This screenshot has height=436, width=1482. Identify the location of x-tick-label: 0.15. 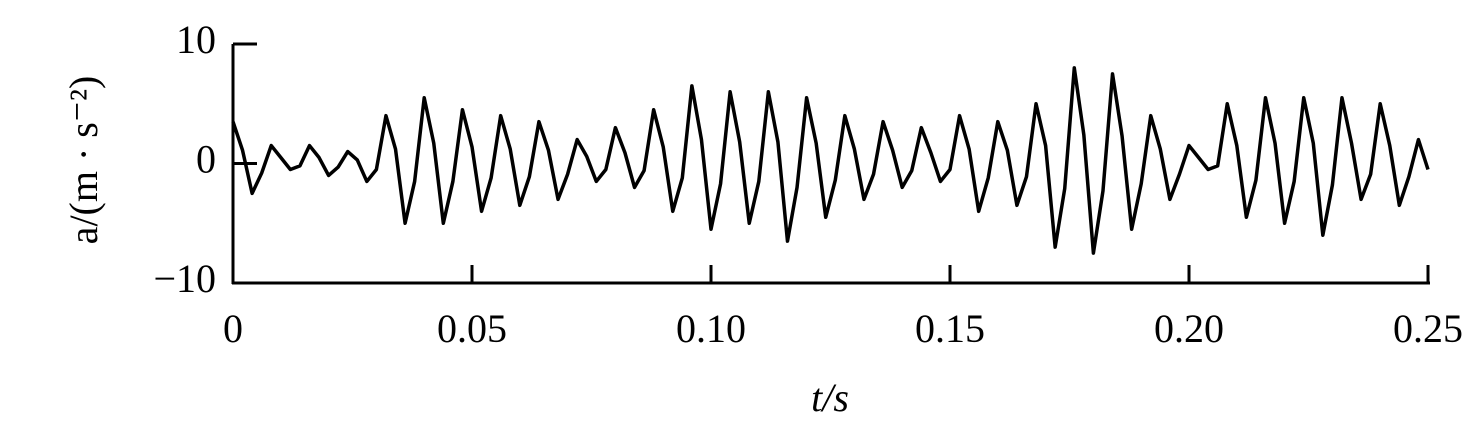
(950, 328).